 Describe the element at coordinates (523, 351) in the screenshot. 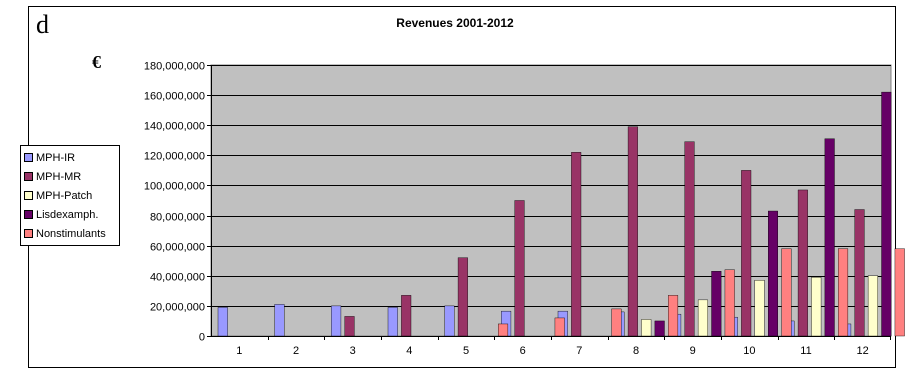

I see `x-tick-label: 6` at that location.